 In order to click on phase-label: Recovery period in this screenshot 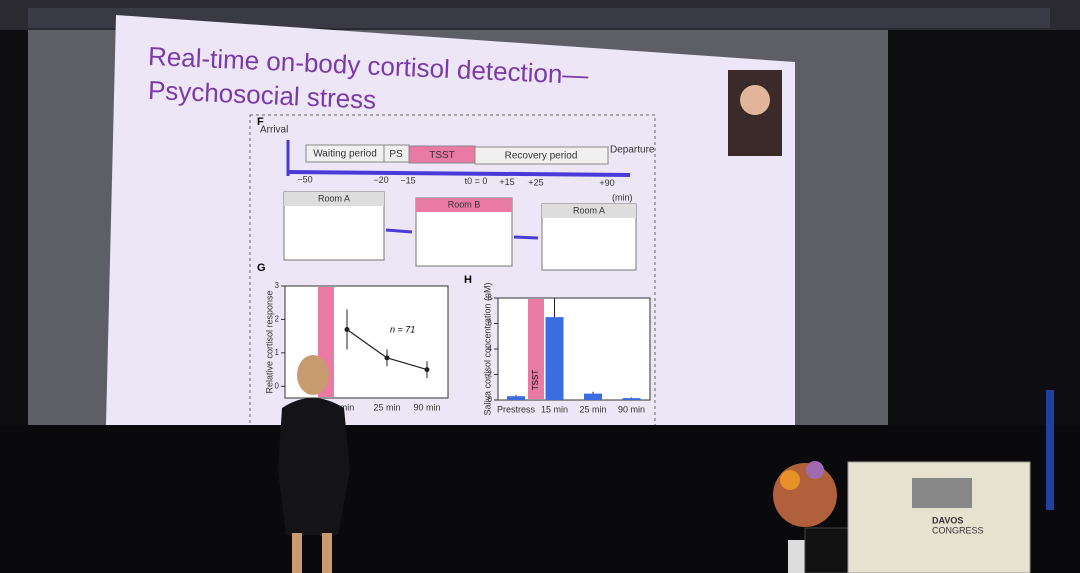, I will do `click(541, 155)`.